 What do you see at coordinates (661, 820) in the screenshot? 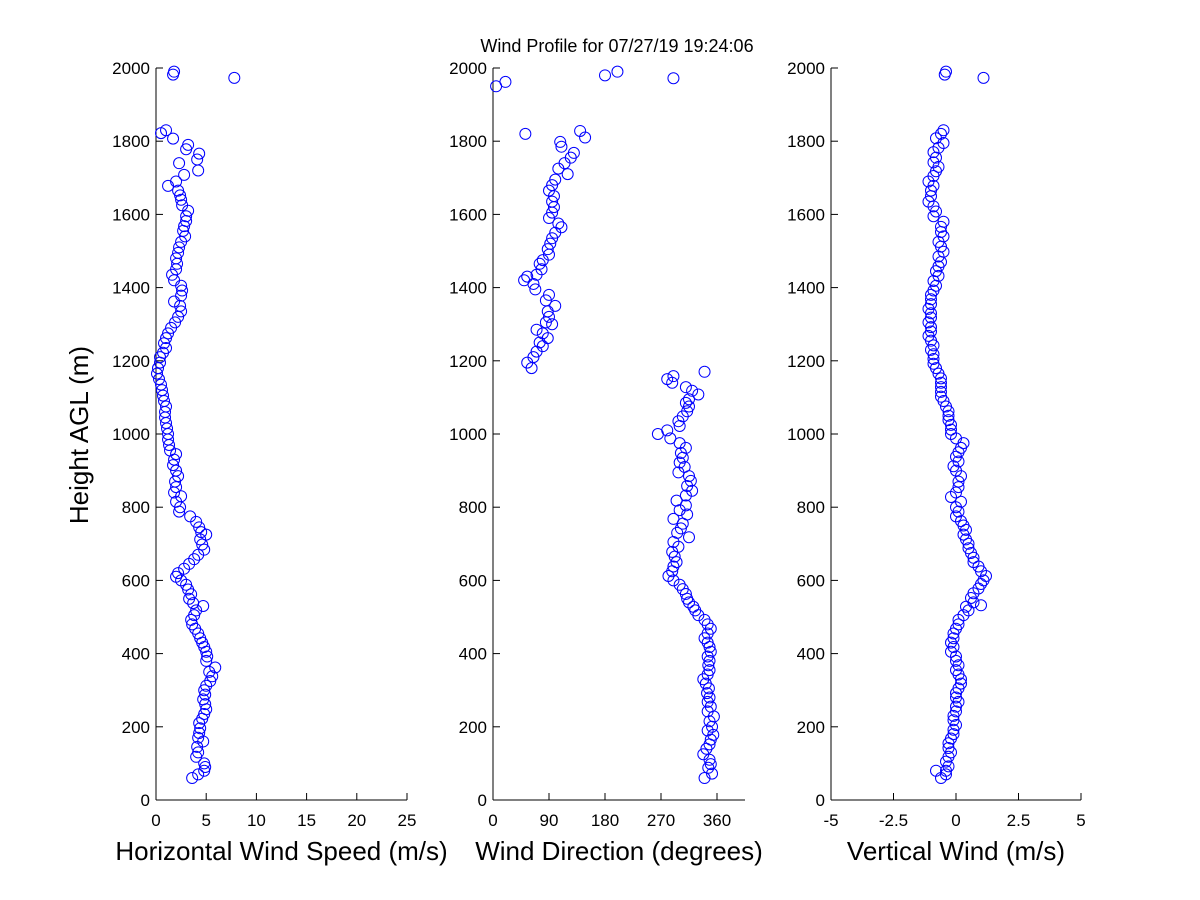
I see `x-tick-label: 270` at bounding box center [661, 820].